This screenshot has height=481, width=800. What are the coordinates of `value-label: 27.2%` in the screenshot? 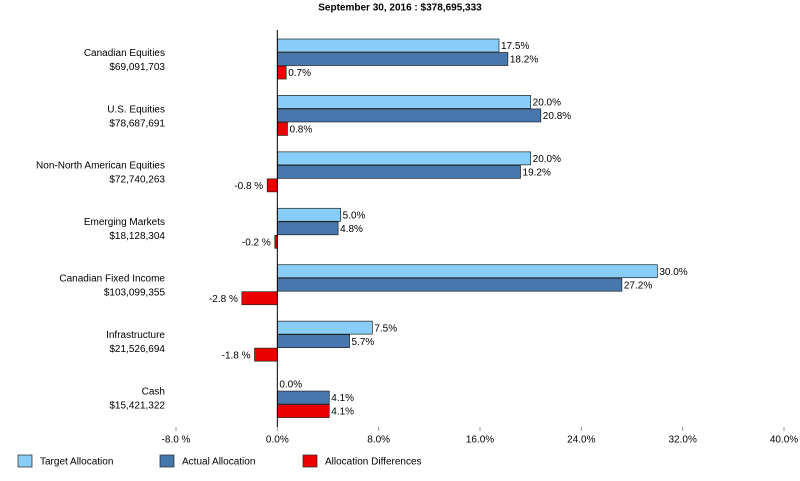 It's located at (638, 285).